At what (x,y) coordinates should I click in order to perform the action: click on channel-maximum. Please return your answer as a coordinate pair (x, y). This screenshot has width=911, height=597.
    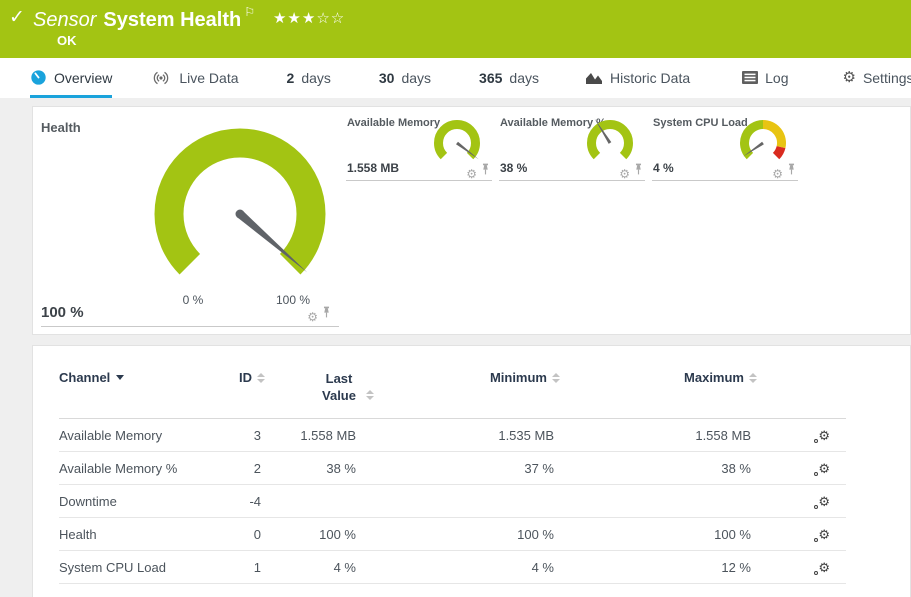
    Looking at the image, I should click on (672, 501).